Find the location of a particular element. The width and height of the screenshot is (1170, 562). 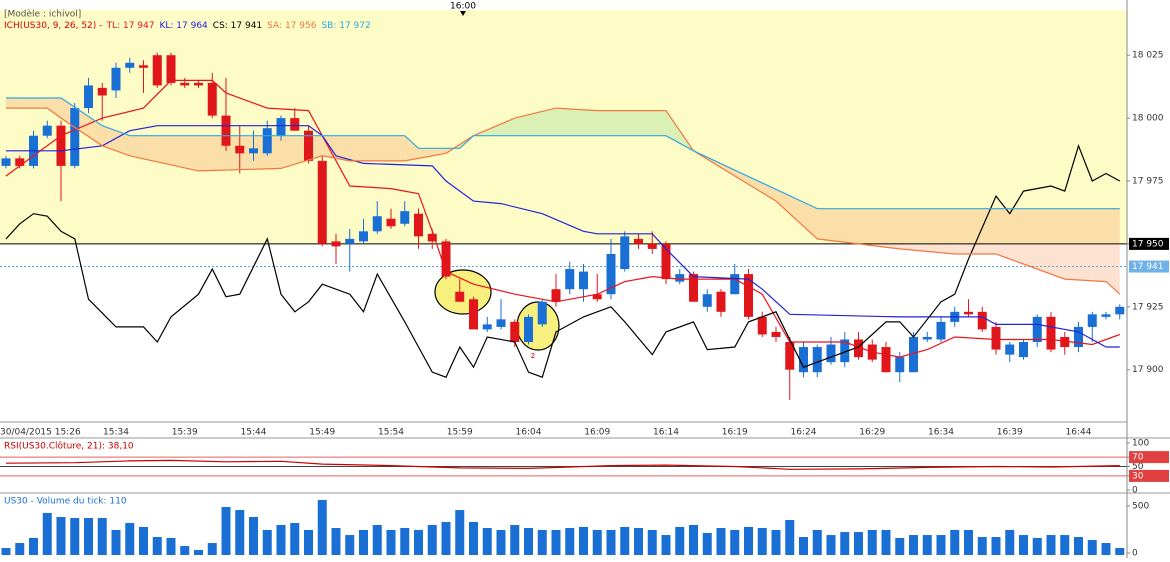

y-tick-label: 17 975 is located at coordinates (1148, 182).